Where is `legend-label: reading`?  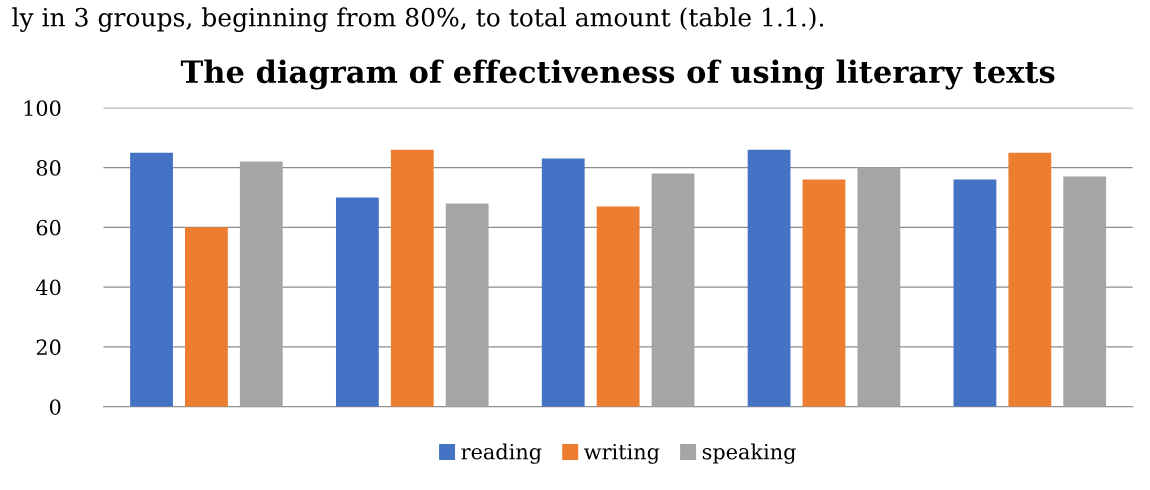 legend-label: reading is located at coordinates (501, 453).